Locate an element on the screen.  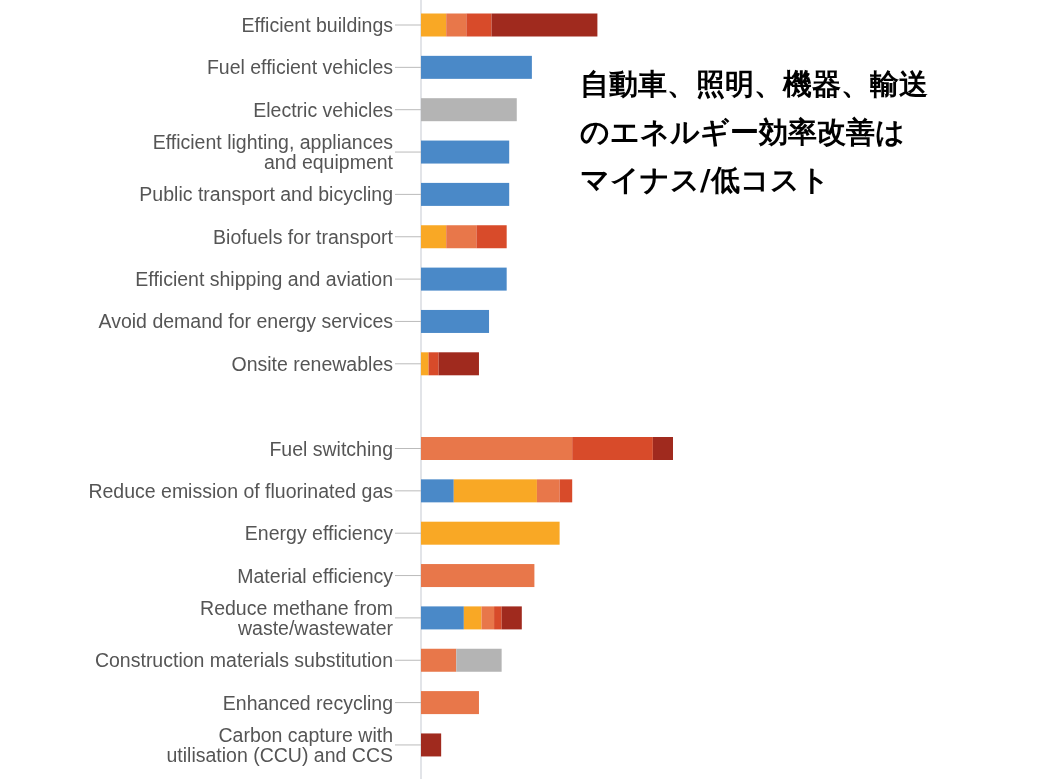
y-tick-label: Efficient buildings is located at coordinates (317, 25).